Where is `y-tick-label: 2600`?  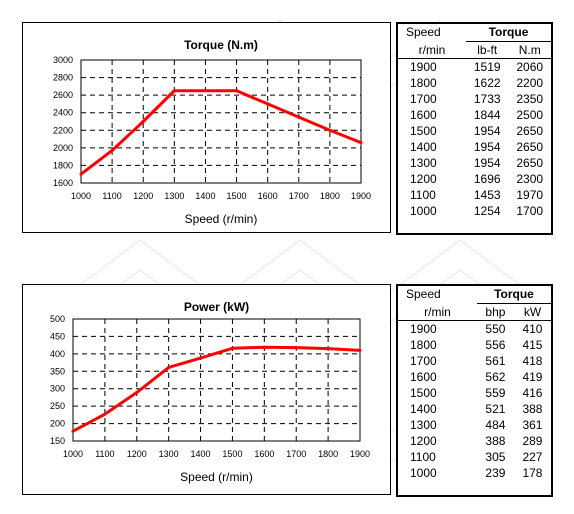 y-tick-label: 2600 is located at coordinates (63, 95).